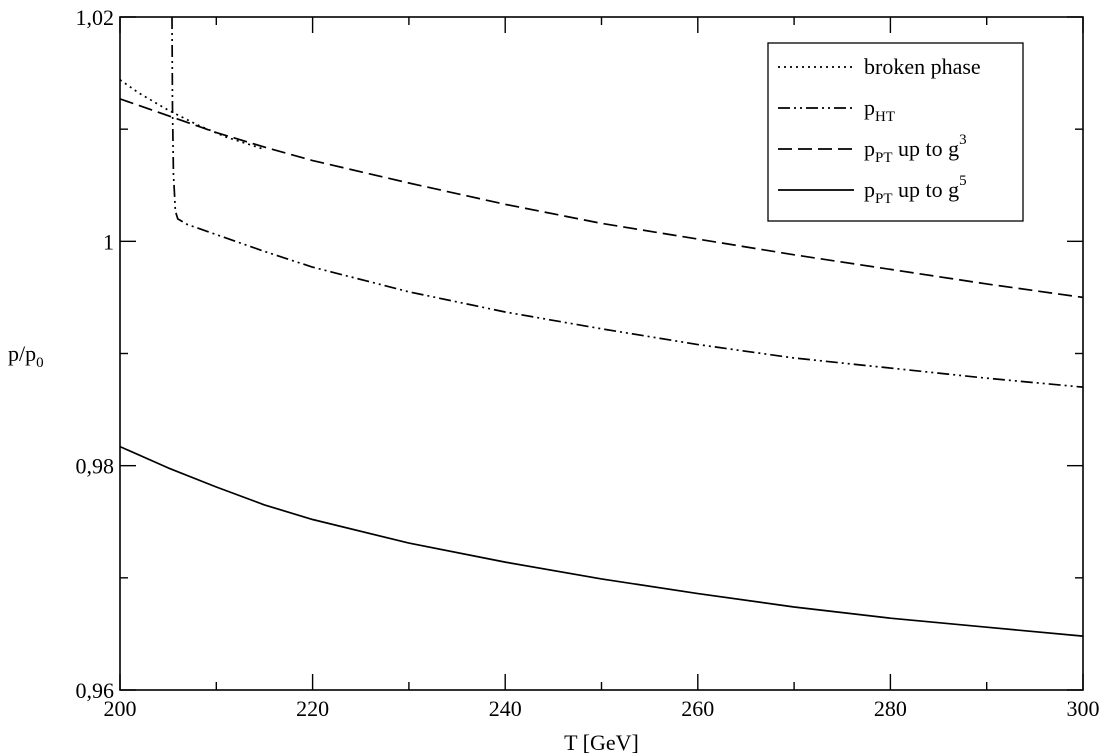 The height and width of the screenshot is (756, 1112). I want to click on legend: broken phase pHT pPT up to g3 pPT up to g5, so click(895, 132).